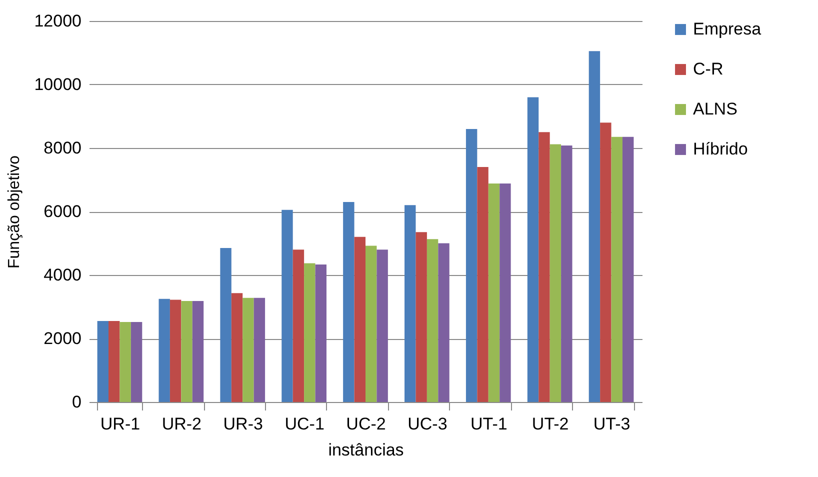 The image size is (818, 477). I want to click on x-tick-label: UR-3, so click(243, 424).